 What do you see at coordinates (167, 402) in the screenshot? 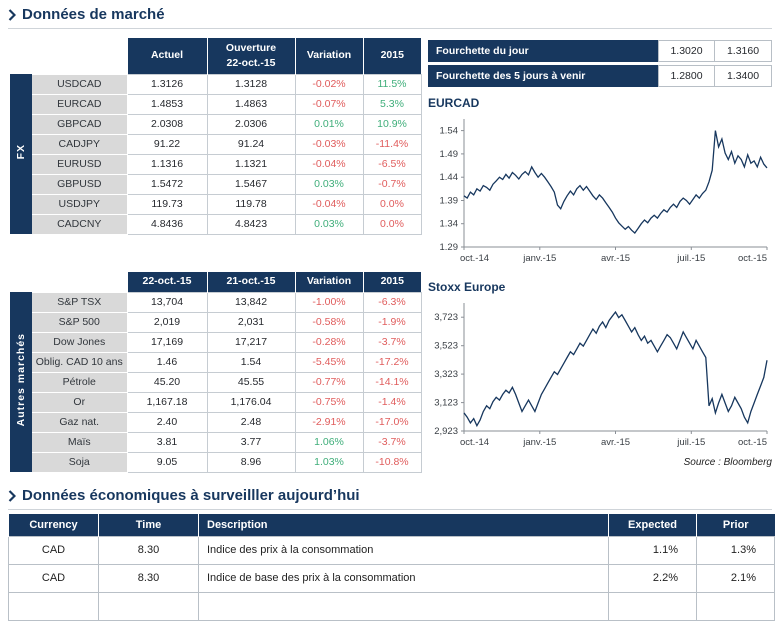
I see `value-cell: 1,167.18` at bounding box center [167, 402].